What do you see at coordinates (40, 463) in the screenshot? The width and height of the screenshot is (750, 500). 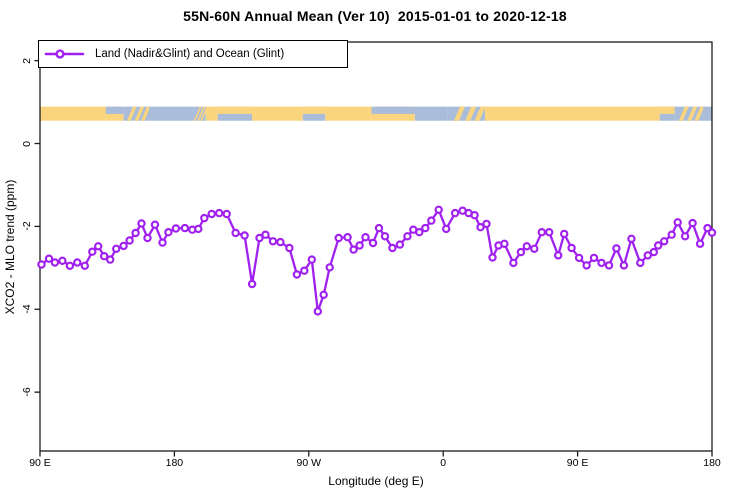 I see `x-tick-label: 90 E` at bounding box center [40, 463].